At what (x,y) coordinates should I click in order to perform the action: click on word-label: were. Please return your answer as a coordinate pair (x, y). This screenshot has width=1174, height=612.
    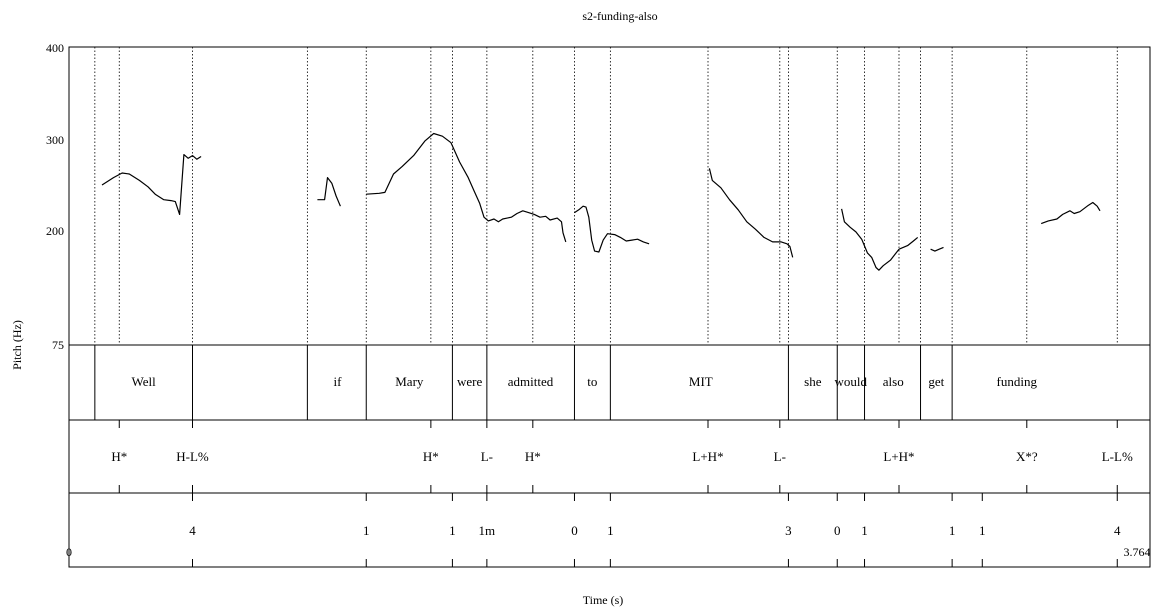
    Looking at the image, I should click on (469, 381).